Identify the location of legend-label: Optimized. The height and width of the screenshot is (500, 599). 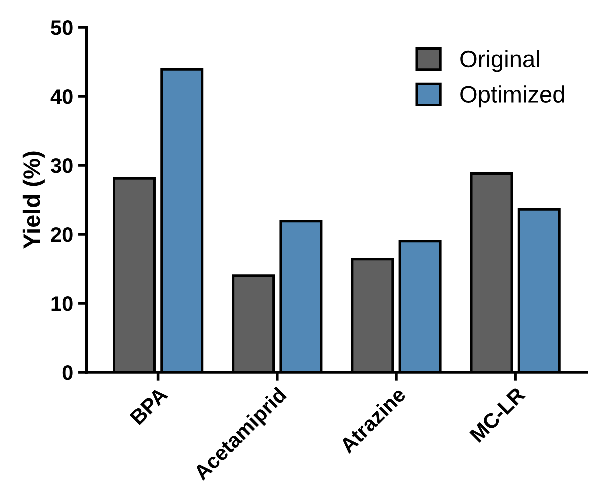
(512, 97).